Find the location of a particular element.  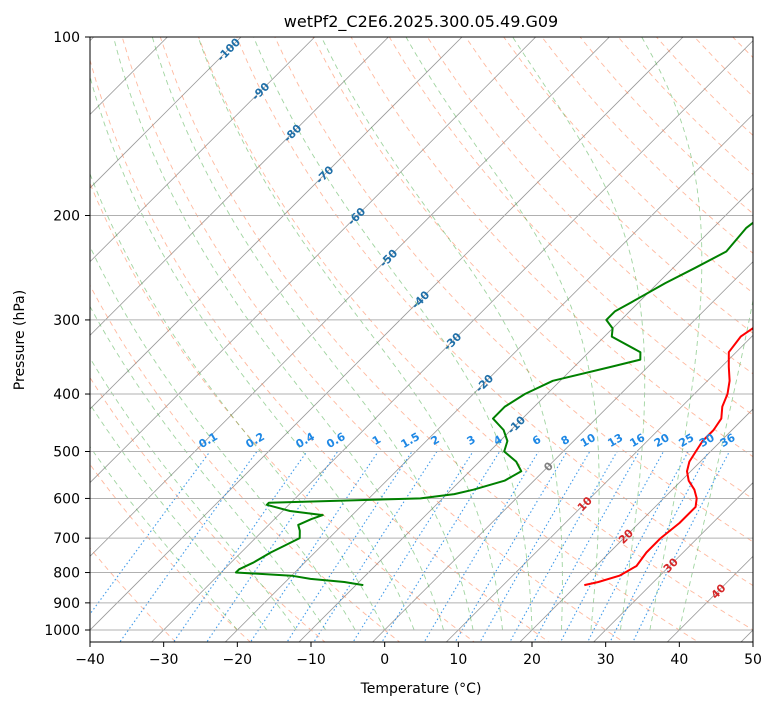

y-tick-label: 200 is located at coordinates (66, 217).